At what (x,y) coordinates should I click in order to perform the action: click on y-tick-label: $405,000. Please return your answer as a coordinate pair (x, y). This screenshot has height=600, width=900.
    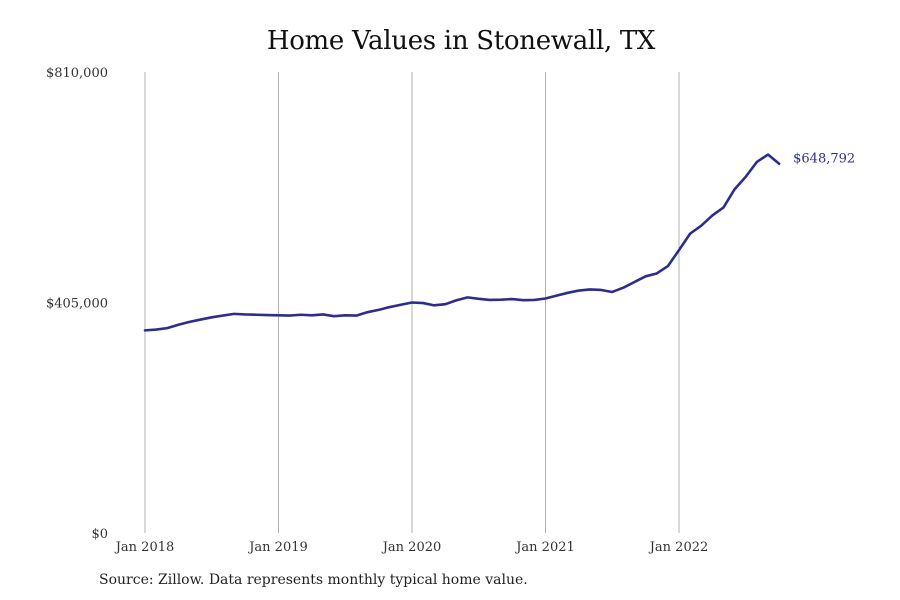
    Looking at the image, I should click on (77, 304).